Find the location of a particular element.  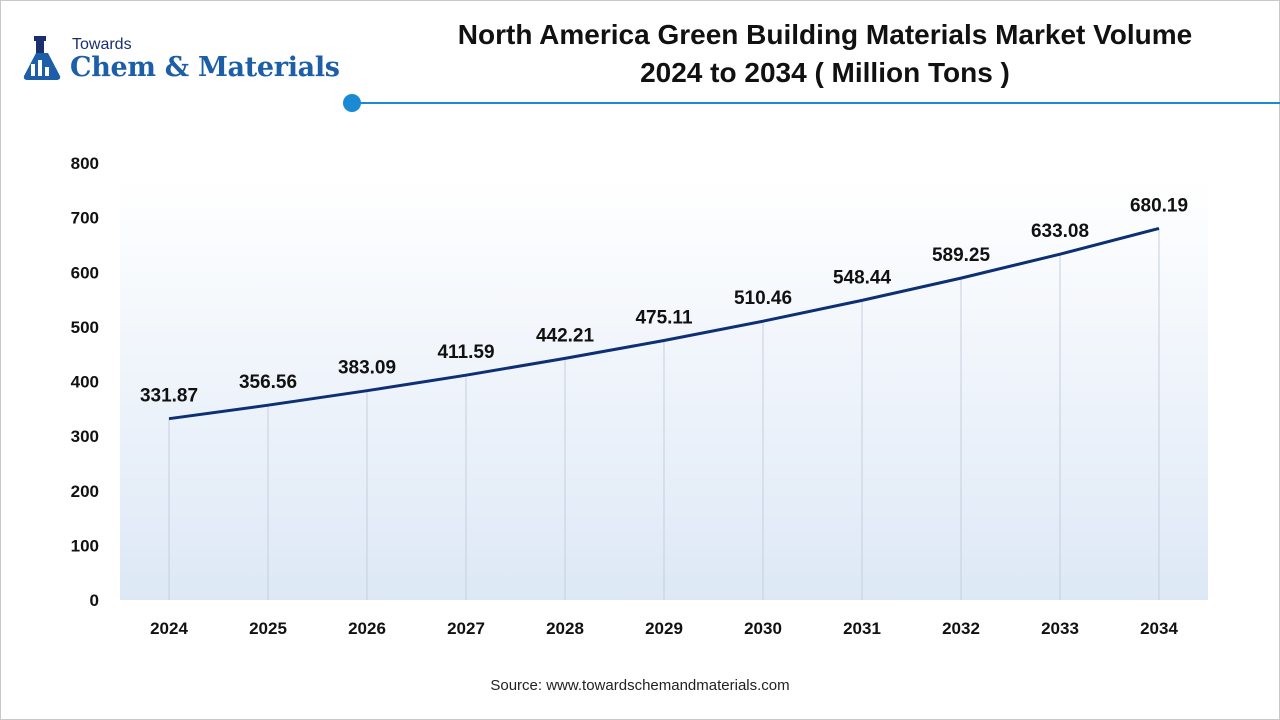

x-tick-label: 2029 is located at coordinates (664, 628).